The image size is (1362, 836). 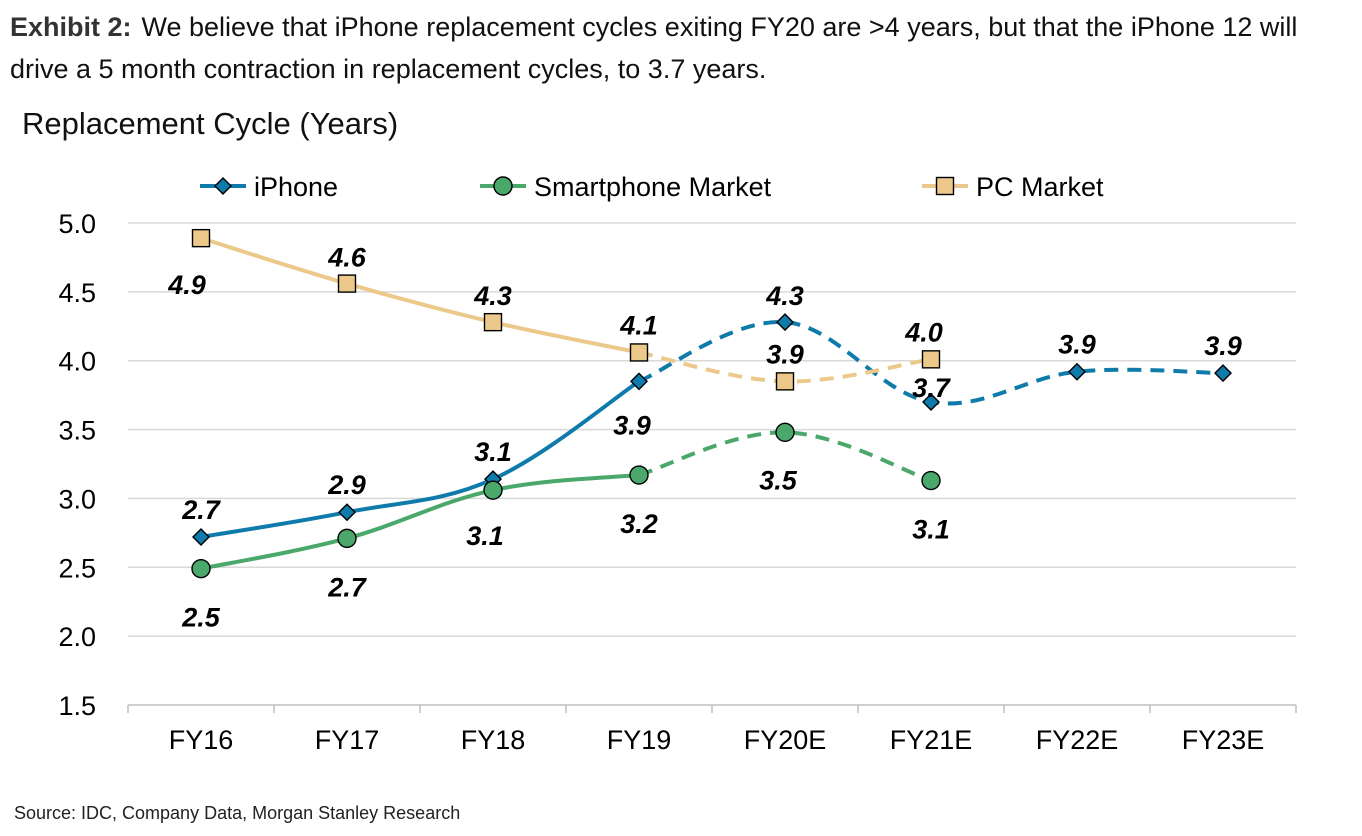 What do you see at coordinates (639, 524) in the screenshot?
I see `data-label: 3.2` at bounding box center [639, 524].